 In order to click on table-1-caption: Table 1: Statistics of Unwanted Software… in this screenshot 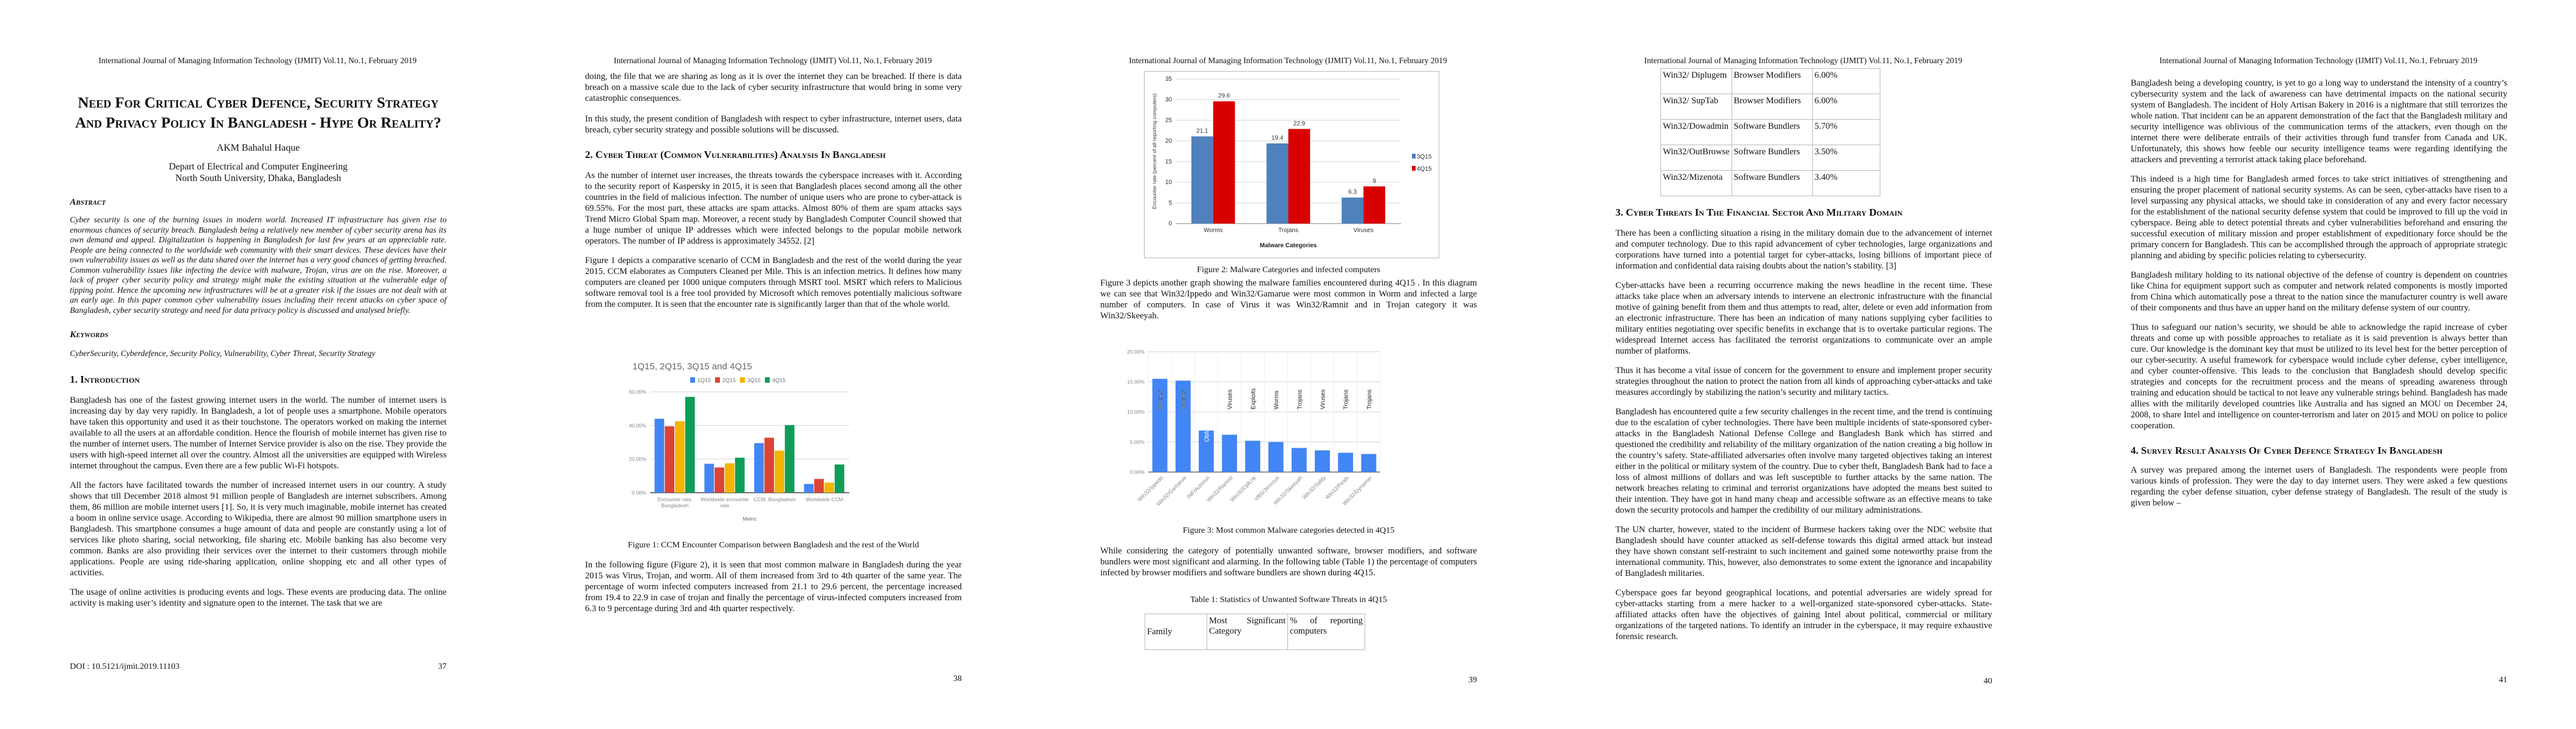, I will do `click(1288, 599)`.